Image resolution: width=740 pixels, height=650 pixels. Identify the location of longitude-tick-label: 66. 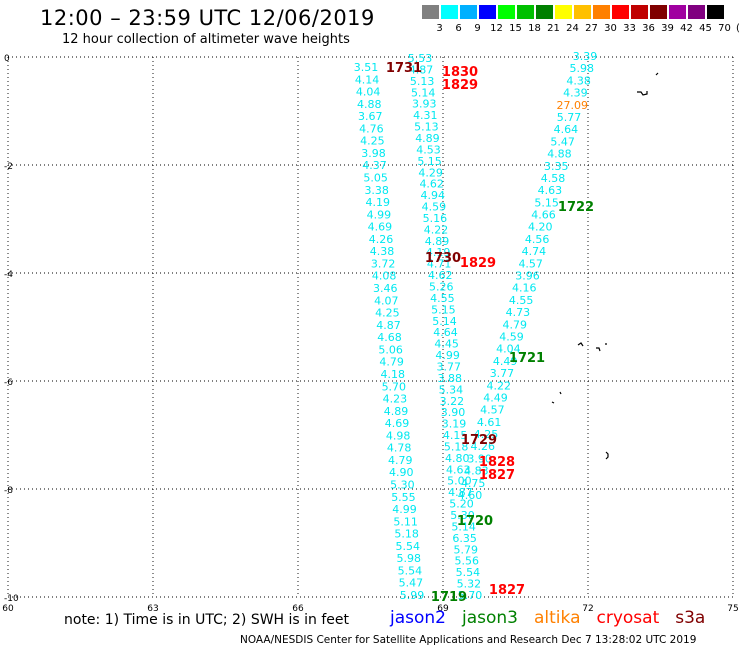
(298, 609).